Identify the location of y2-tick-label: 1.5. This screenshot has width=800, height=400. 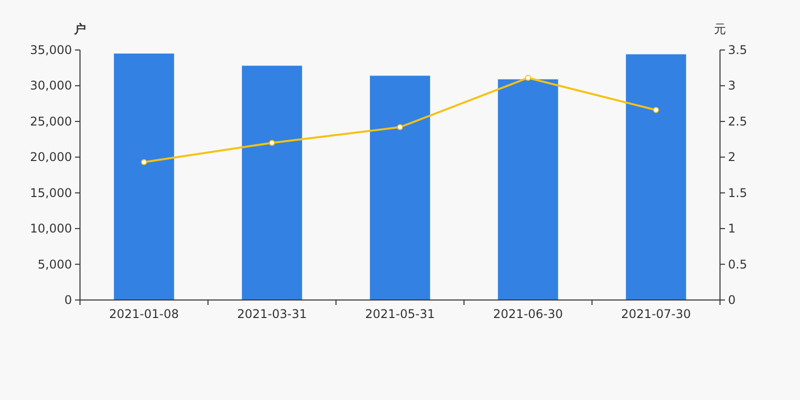
(738, 193).